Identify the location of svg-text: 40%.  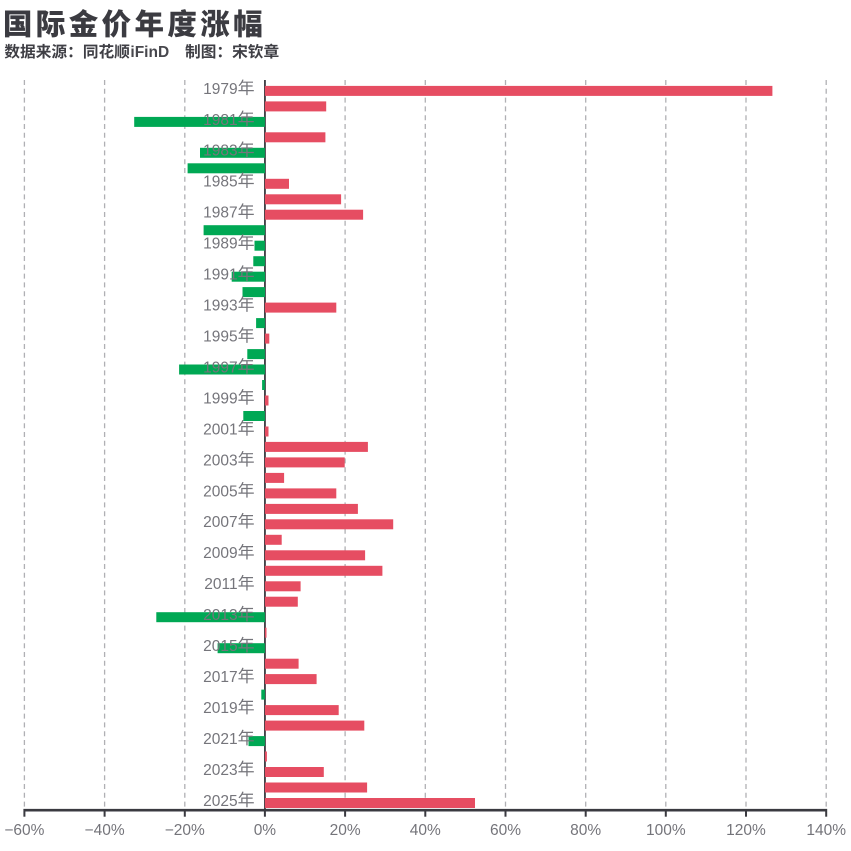
(425, 830).